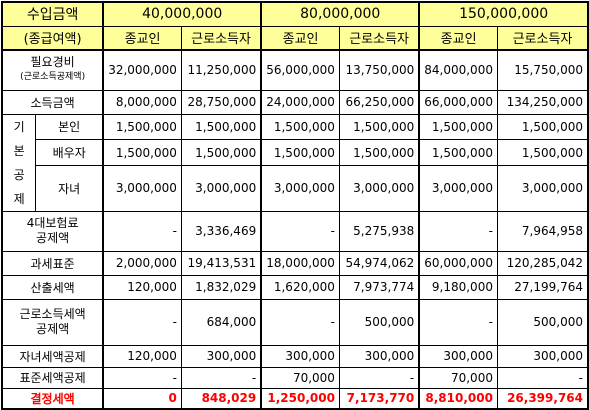  I want to click on income-level-3: 150,000,000, so click(503, 14).